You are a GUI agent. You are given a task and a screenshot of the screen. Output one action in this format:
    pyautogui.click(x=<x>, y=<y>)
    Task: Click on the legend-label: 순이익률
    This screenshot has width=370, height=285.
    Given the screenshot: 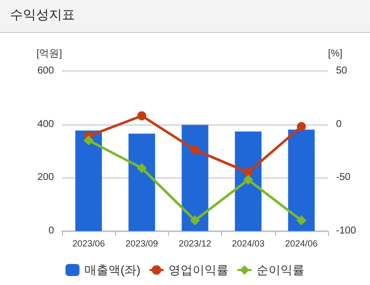 What is the action you would take?
    pyautogui.click(x=280, y=270)
    